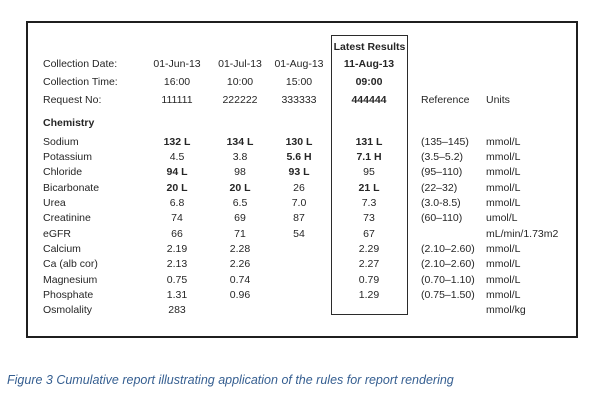 Image resolution: width=600 pixels, height=407 pixels. I want to click on reference-range: Reference, so click(445, 100).